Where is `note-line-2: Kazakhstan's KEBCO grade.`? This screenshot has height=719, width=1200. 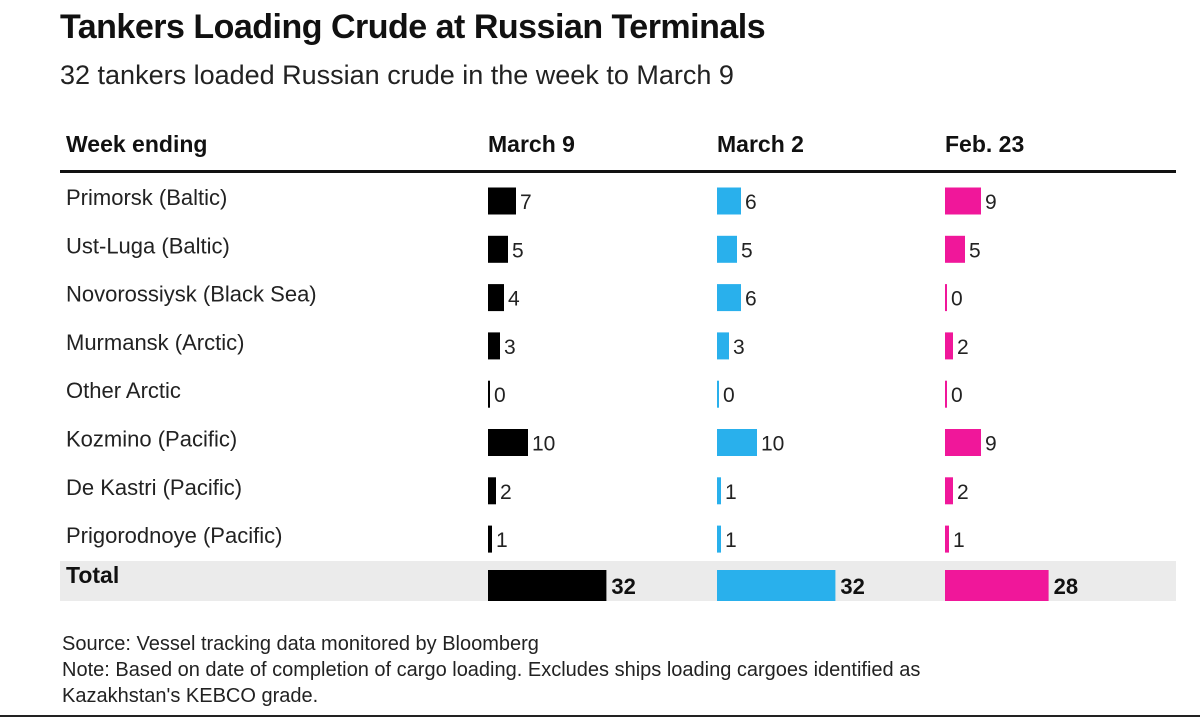
note-line-2: Kazakhstan's KEBCO grade. is located at coordinates (190, 696).